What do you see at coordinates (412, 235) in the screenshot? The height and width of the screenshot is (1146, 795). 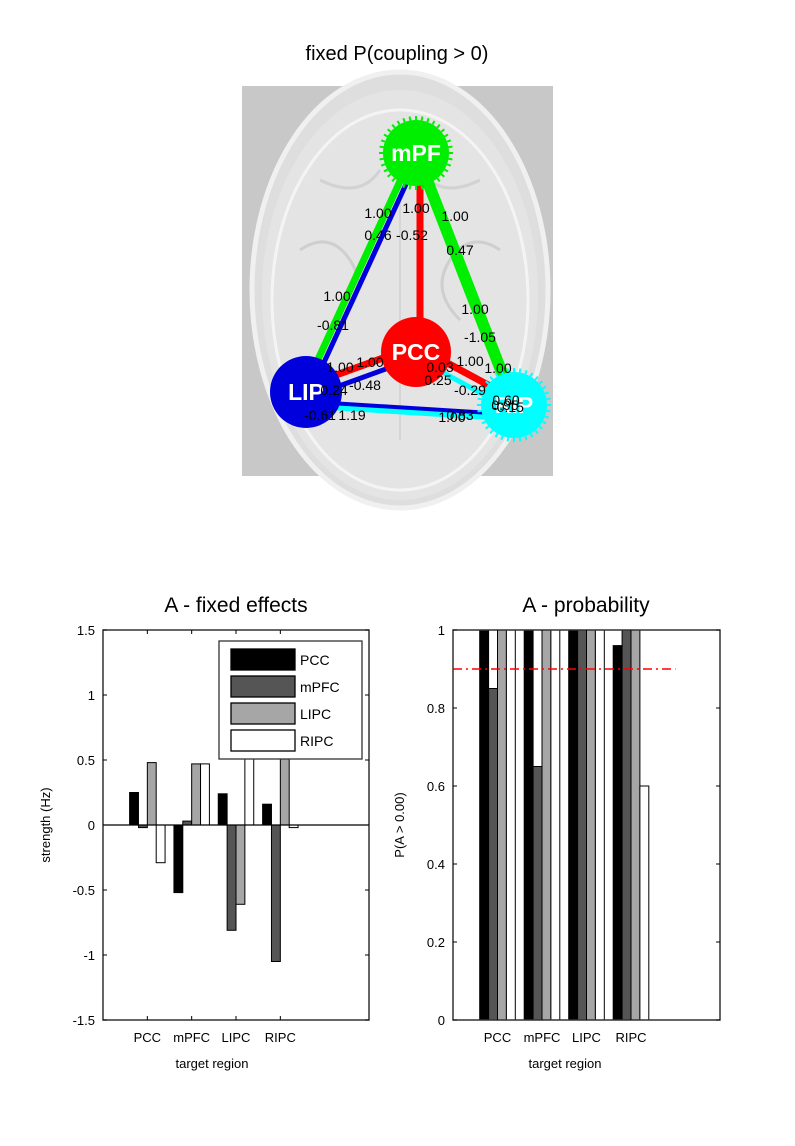 I see `edge-strength-label: -0.52` at bounding box center [412, 235].